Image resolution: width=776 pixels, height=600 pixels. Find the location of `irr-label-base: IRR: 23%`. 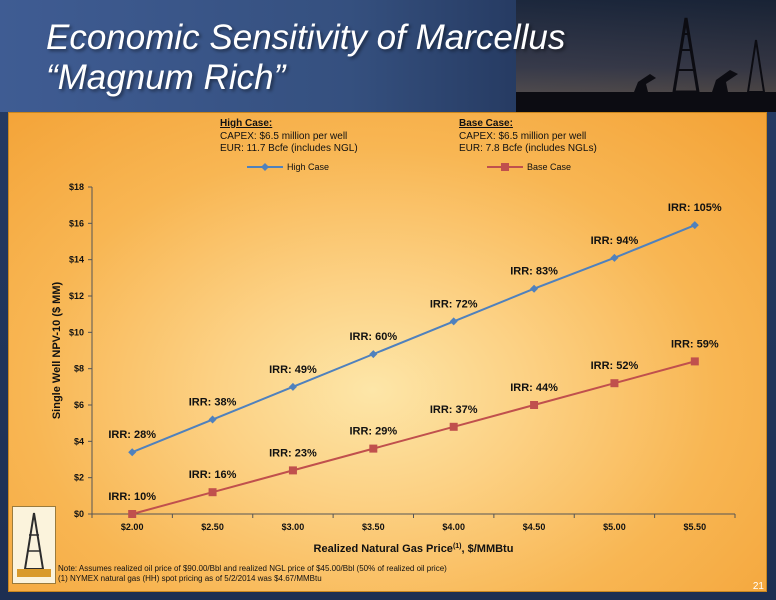

irr-label-base: IRR: 23% is located at coordinates (293, 453).